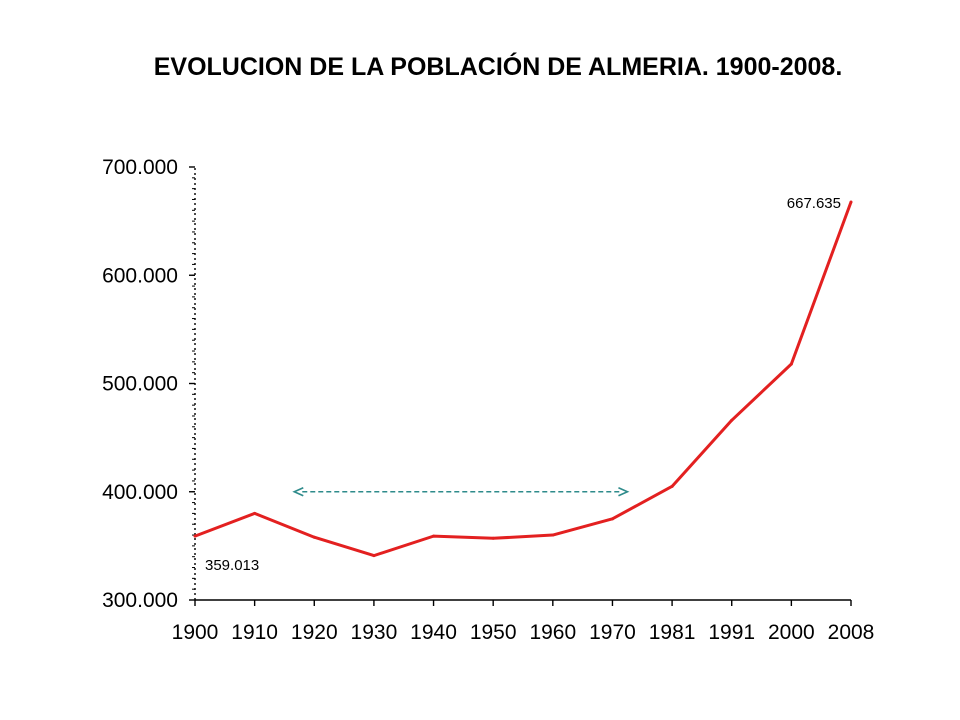 The width and height of the screenshot is (960, 720). I want to click on y-tick-label: 500.000, so click(140, 384).